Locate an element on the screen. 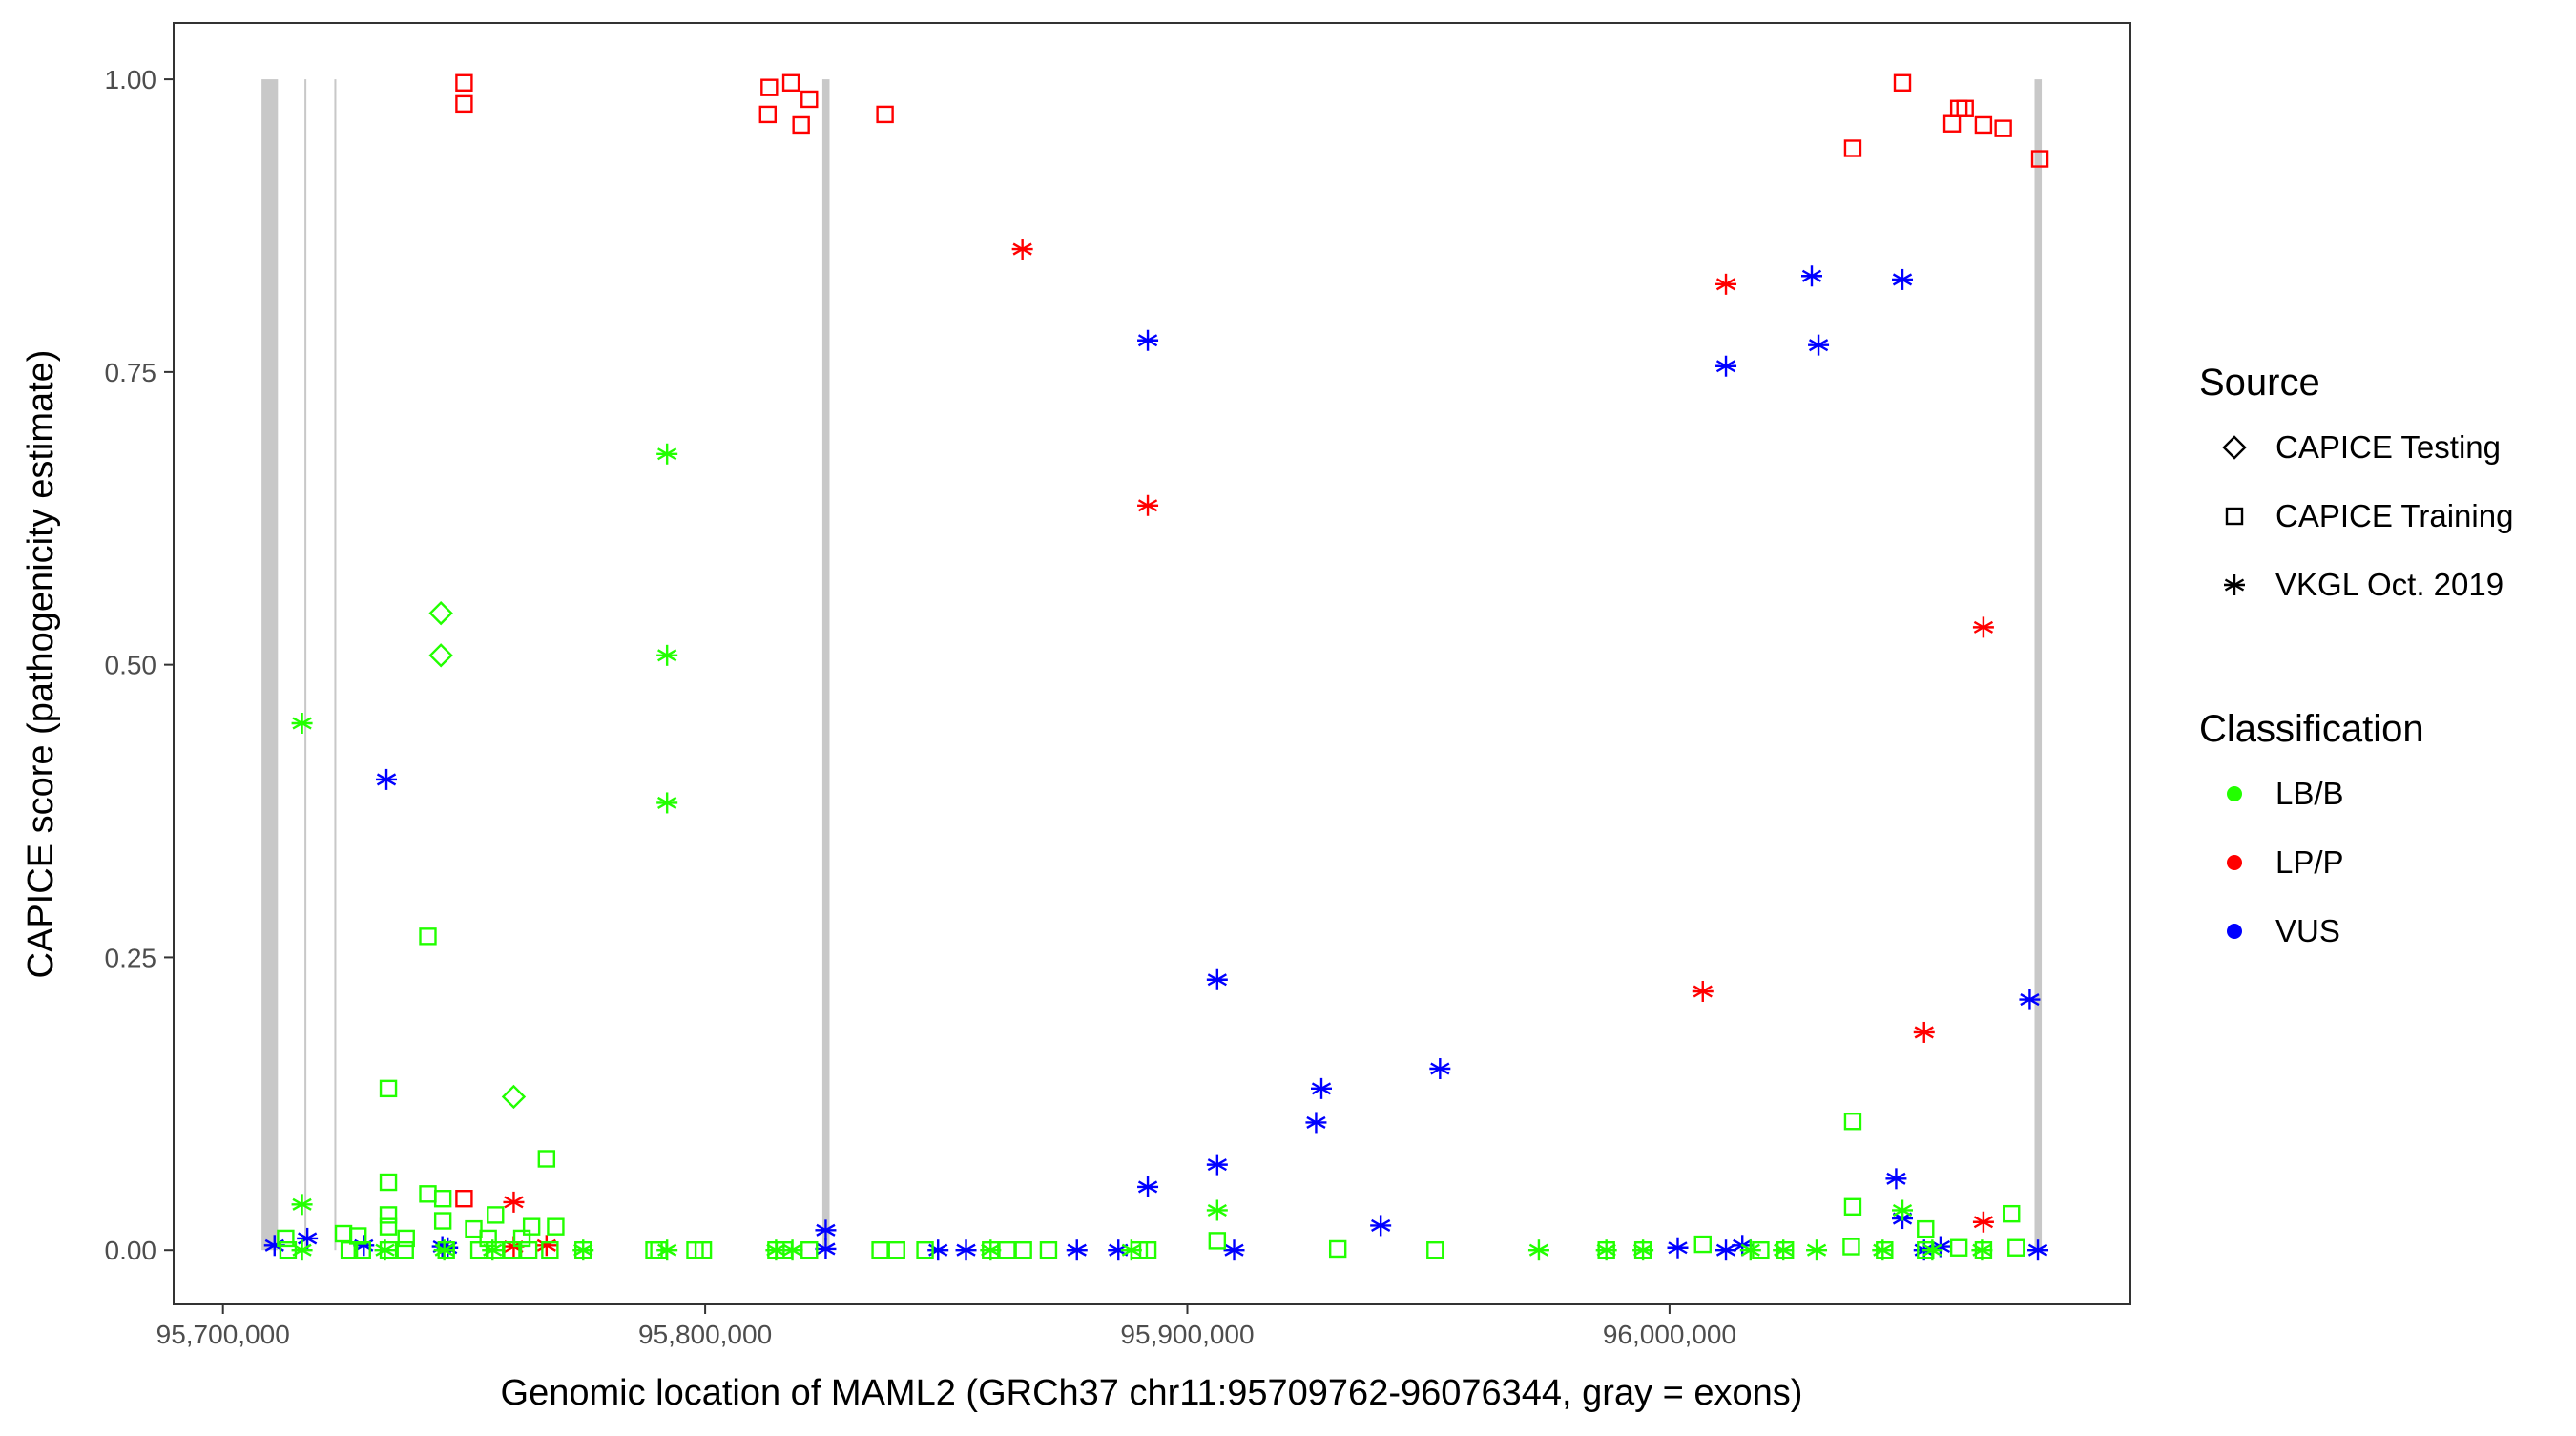  legend-source-title: Source is located at coordinates (2259, 383).